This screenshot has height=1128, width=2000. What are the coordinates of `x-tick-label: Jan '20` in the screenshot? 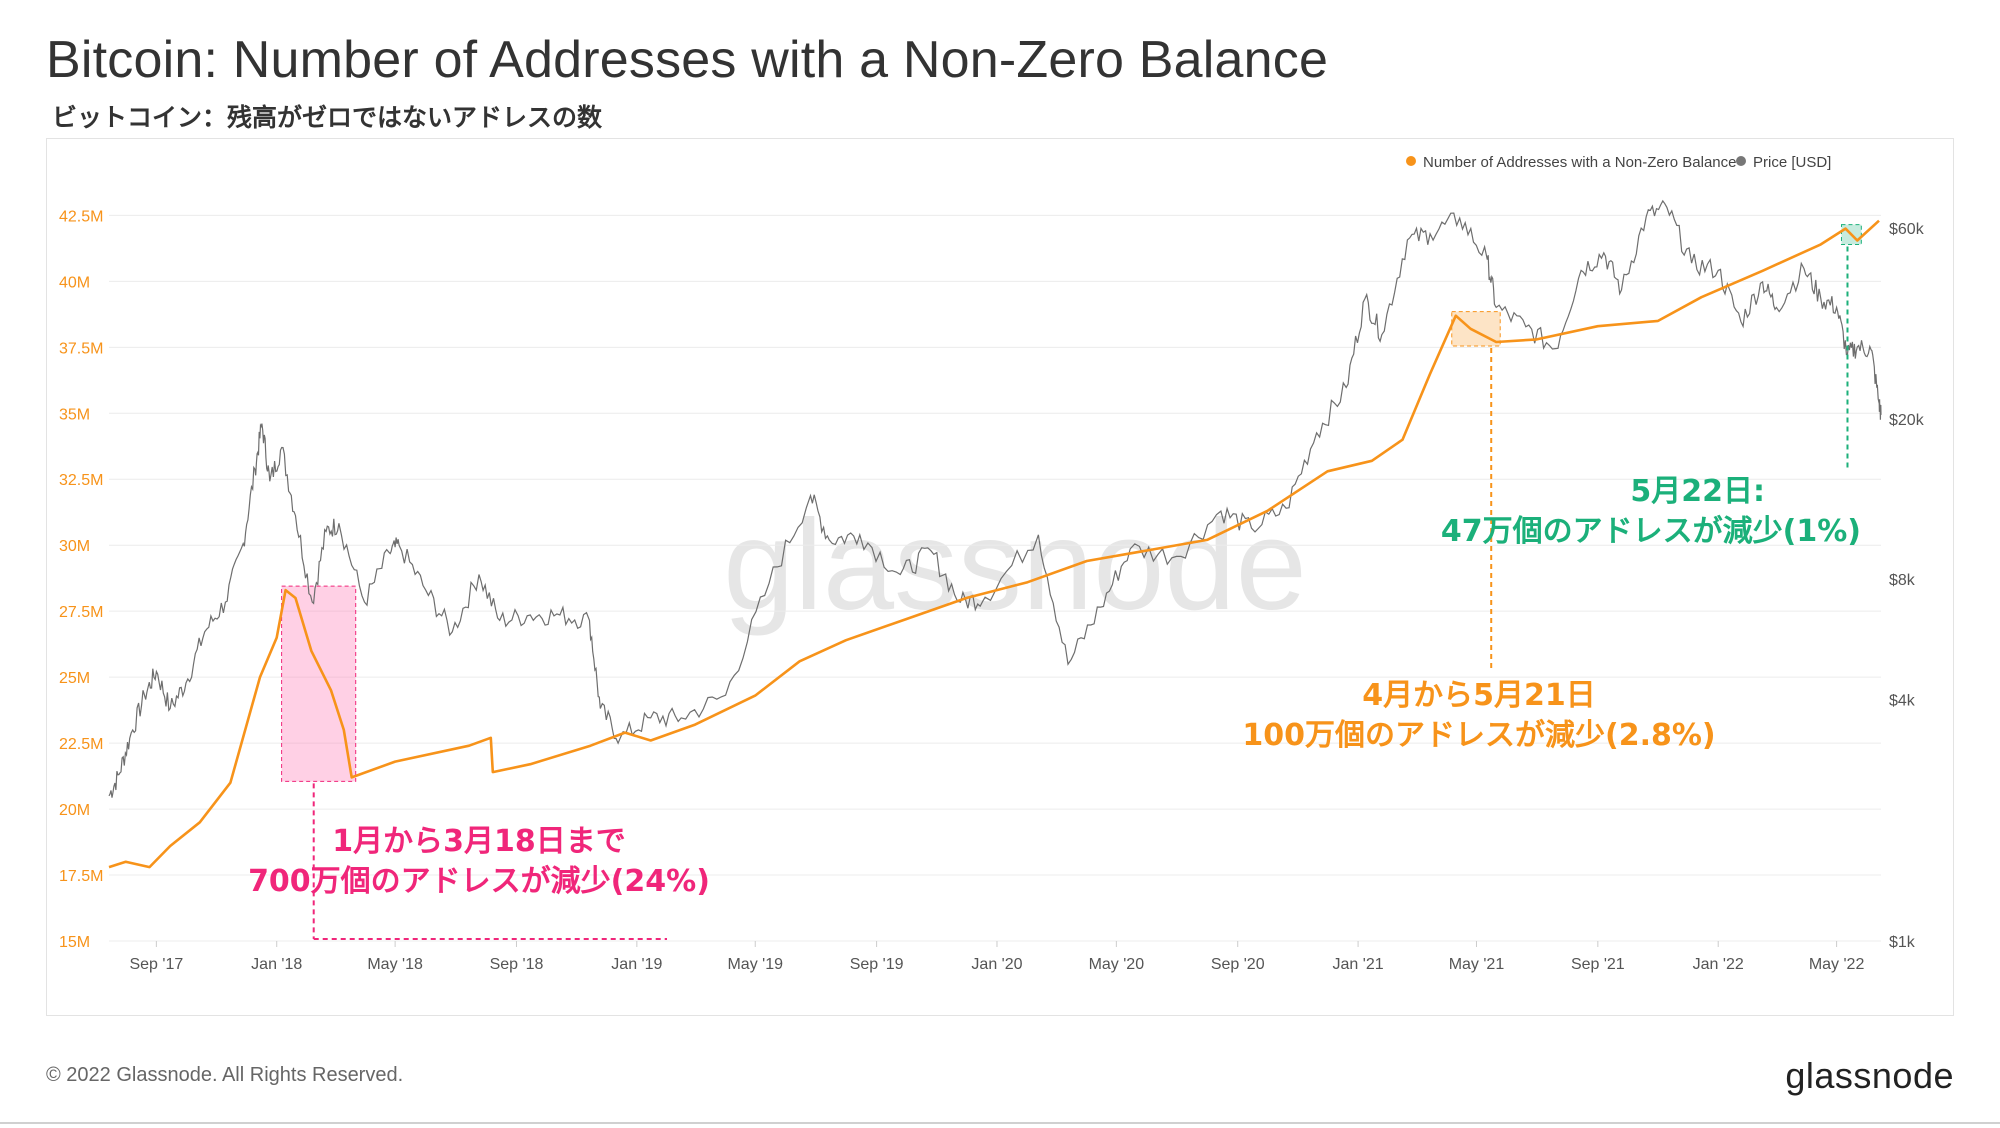 It's located at (996, 964).